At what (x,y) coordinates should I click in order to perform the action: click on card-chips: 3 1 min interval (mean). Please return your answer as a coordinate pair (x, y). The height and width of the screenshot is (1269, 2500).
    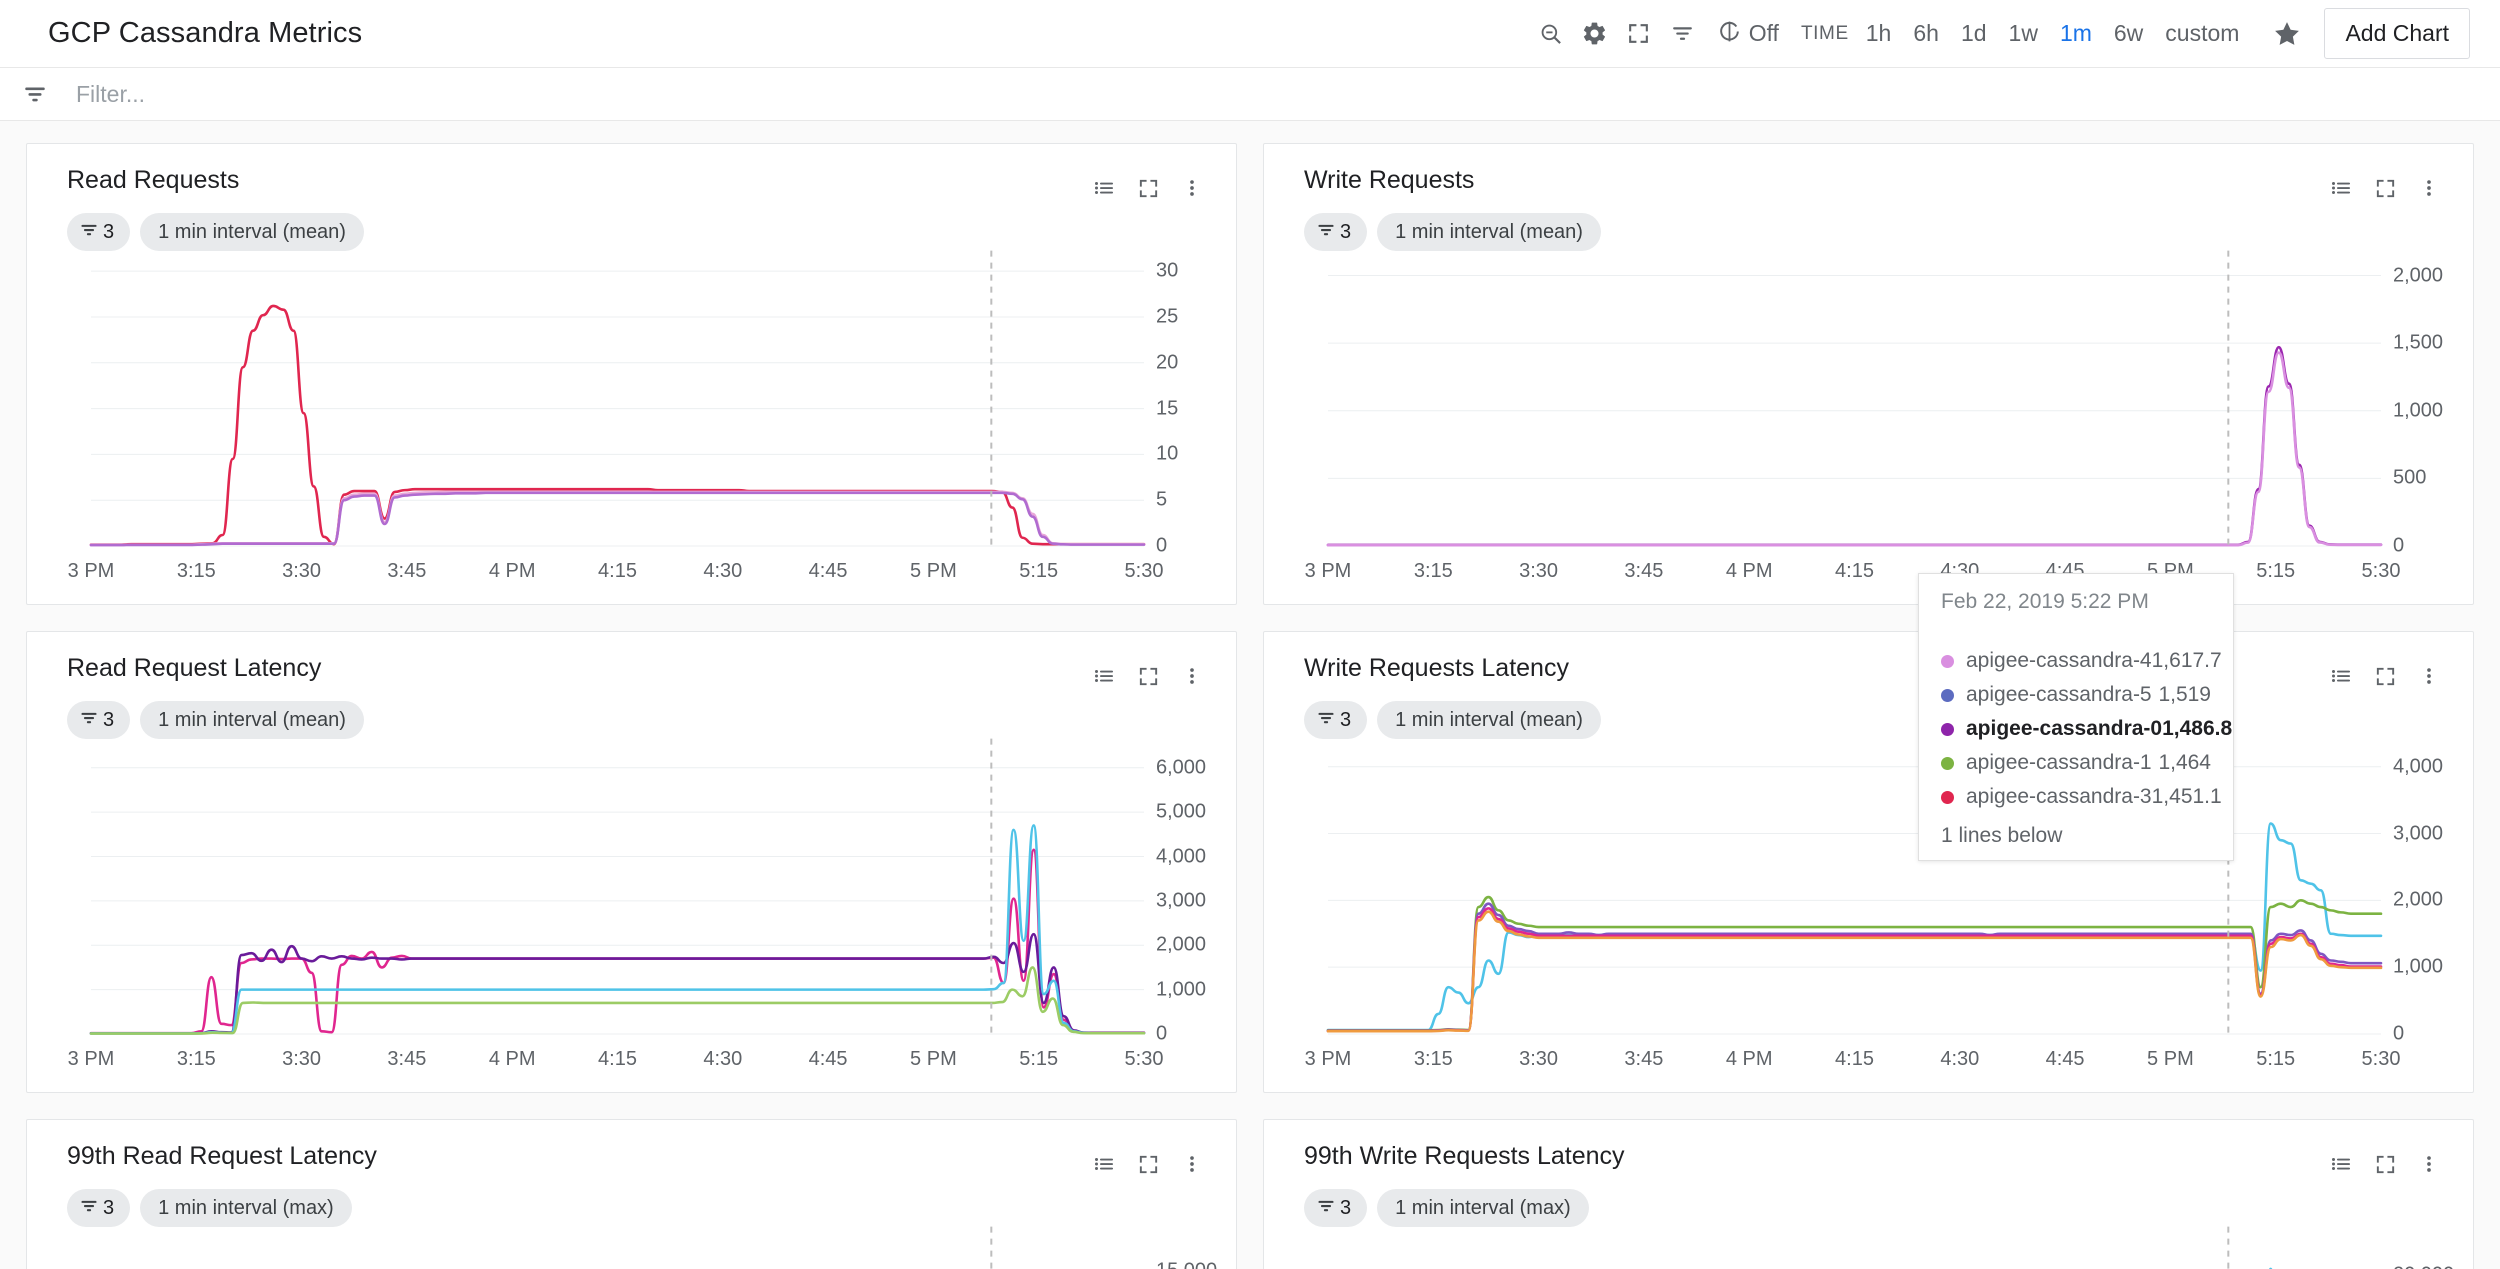
    Looking at the image, I should click on (1812, 720).